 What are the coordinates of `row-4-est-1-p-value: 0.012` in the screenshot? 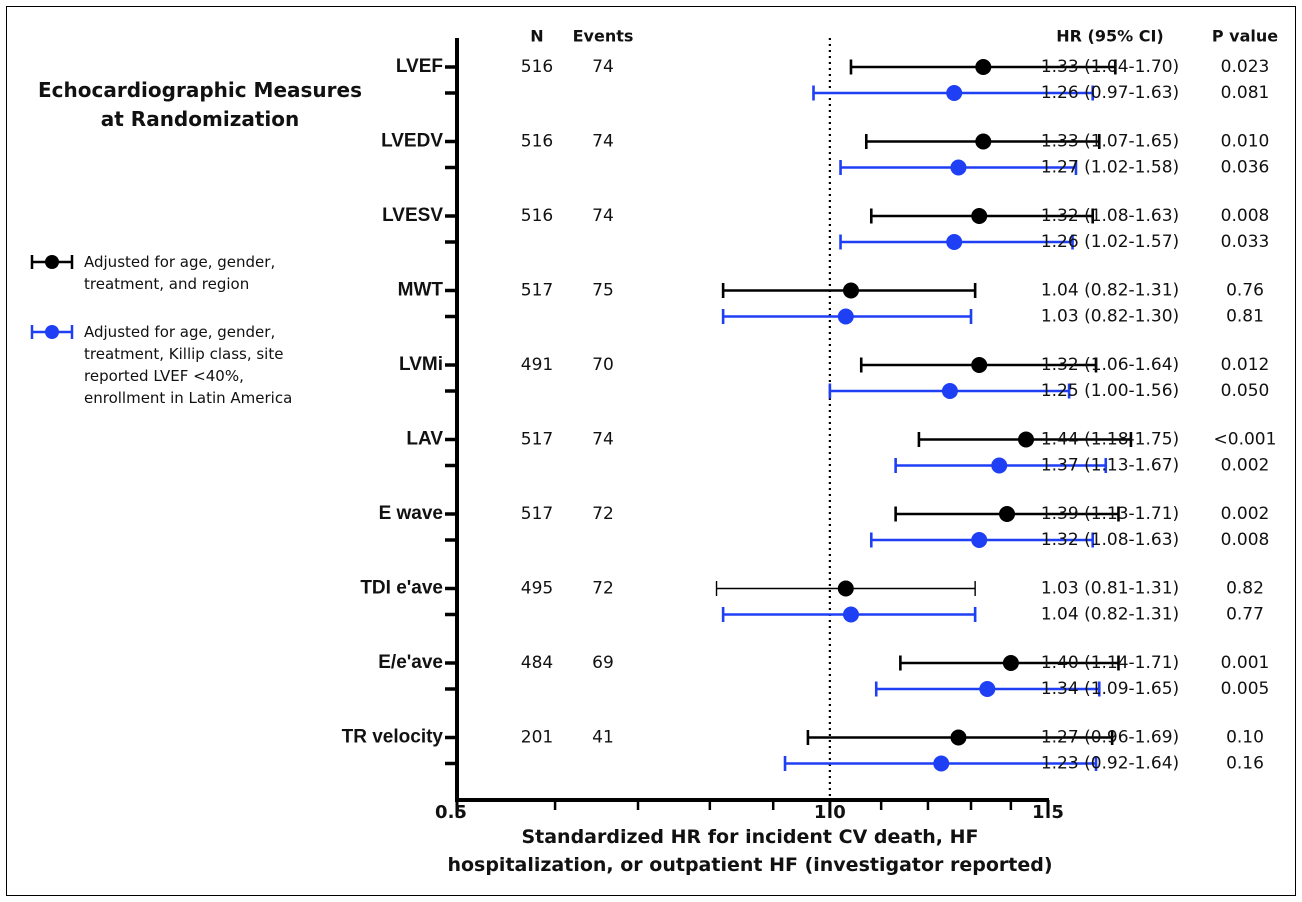 It's located at (1245, 365).